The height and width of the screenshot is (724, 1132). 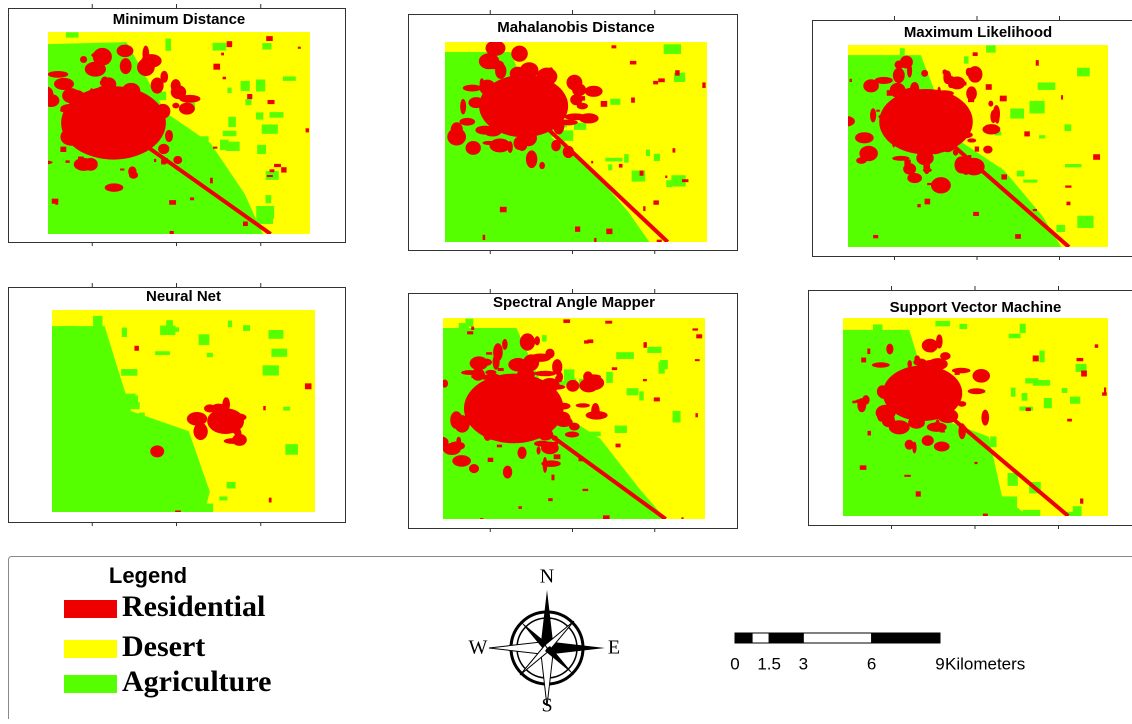 I want to click on compass-east: E, so click(x=614, y=648).